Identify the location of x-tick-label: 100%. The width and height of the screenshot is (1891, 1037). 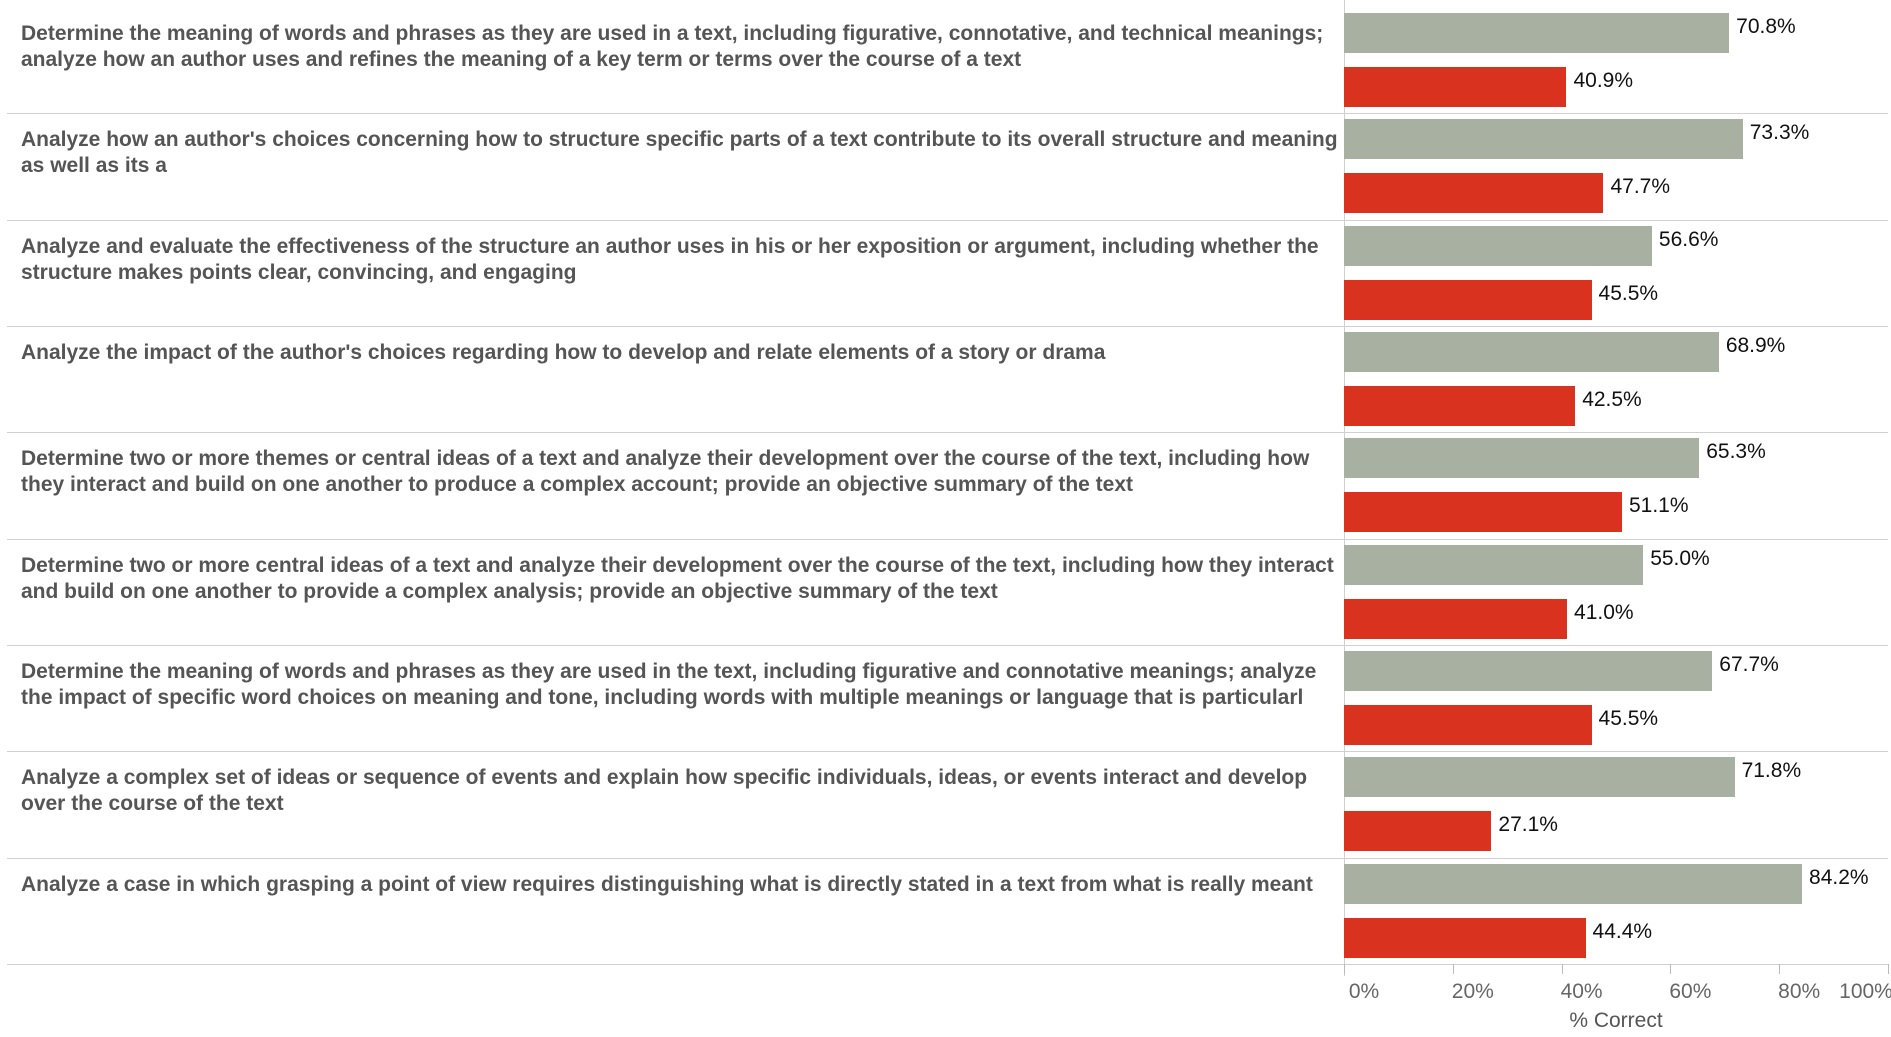
(1865, 991).